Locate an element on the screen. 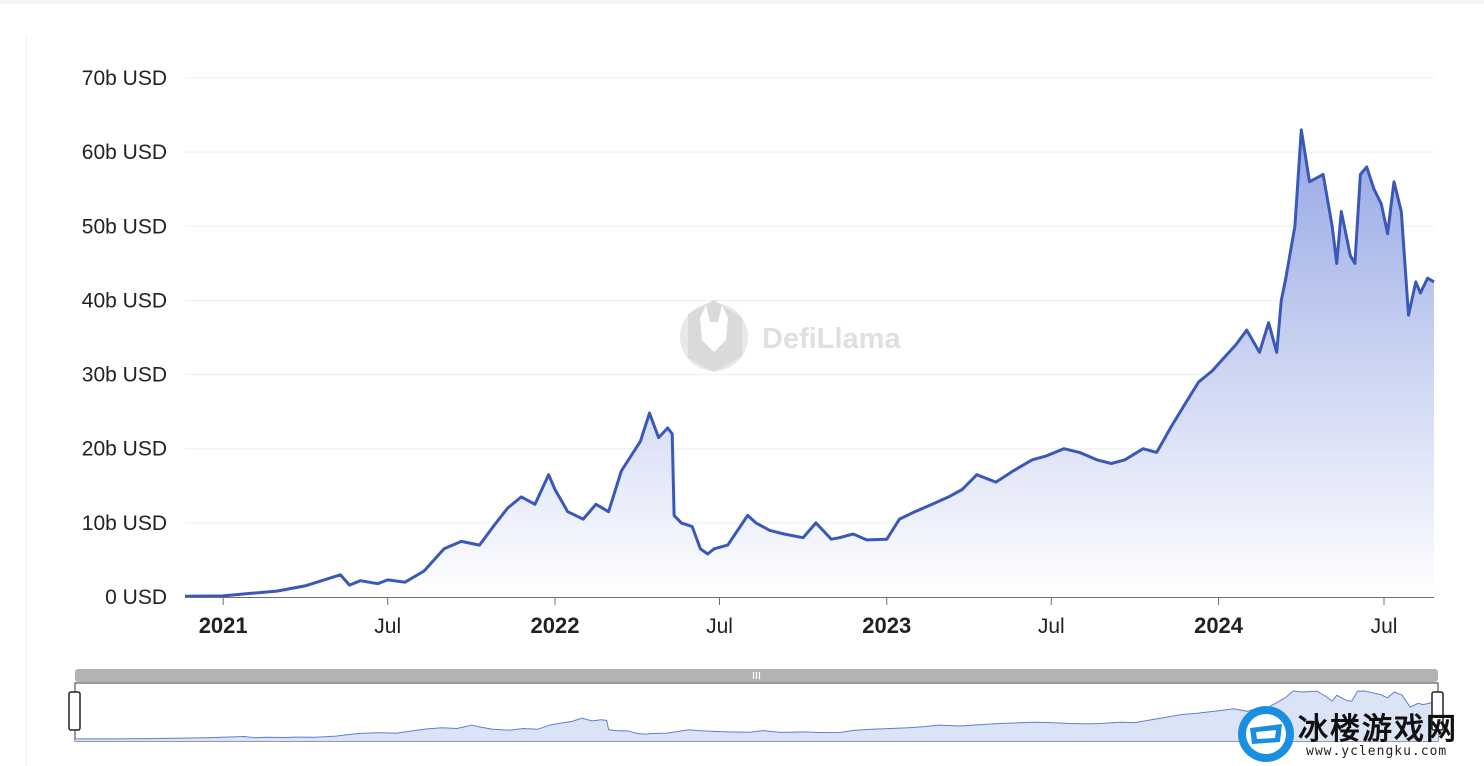 The height and width of the screenshot is (766, 1484). slider-left-handle-icon is located at coordinates (74, 711).